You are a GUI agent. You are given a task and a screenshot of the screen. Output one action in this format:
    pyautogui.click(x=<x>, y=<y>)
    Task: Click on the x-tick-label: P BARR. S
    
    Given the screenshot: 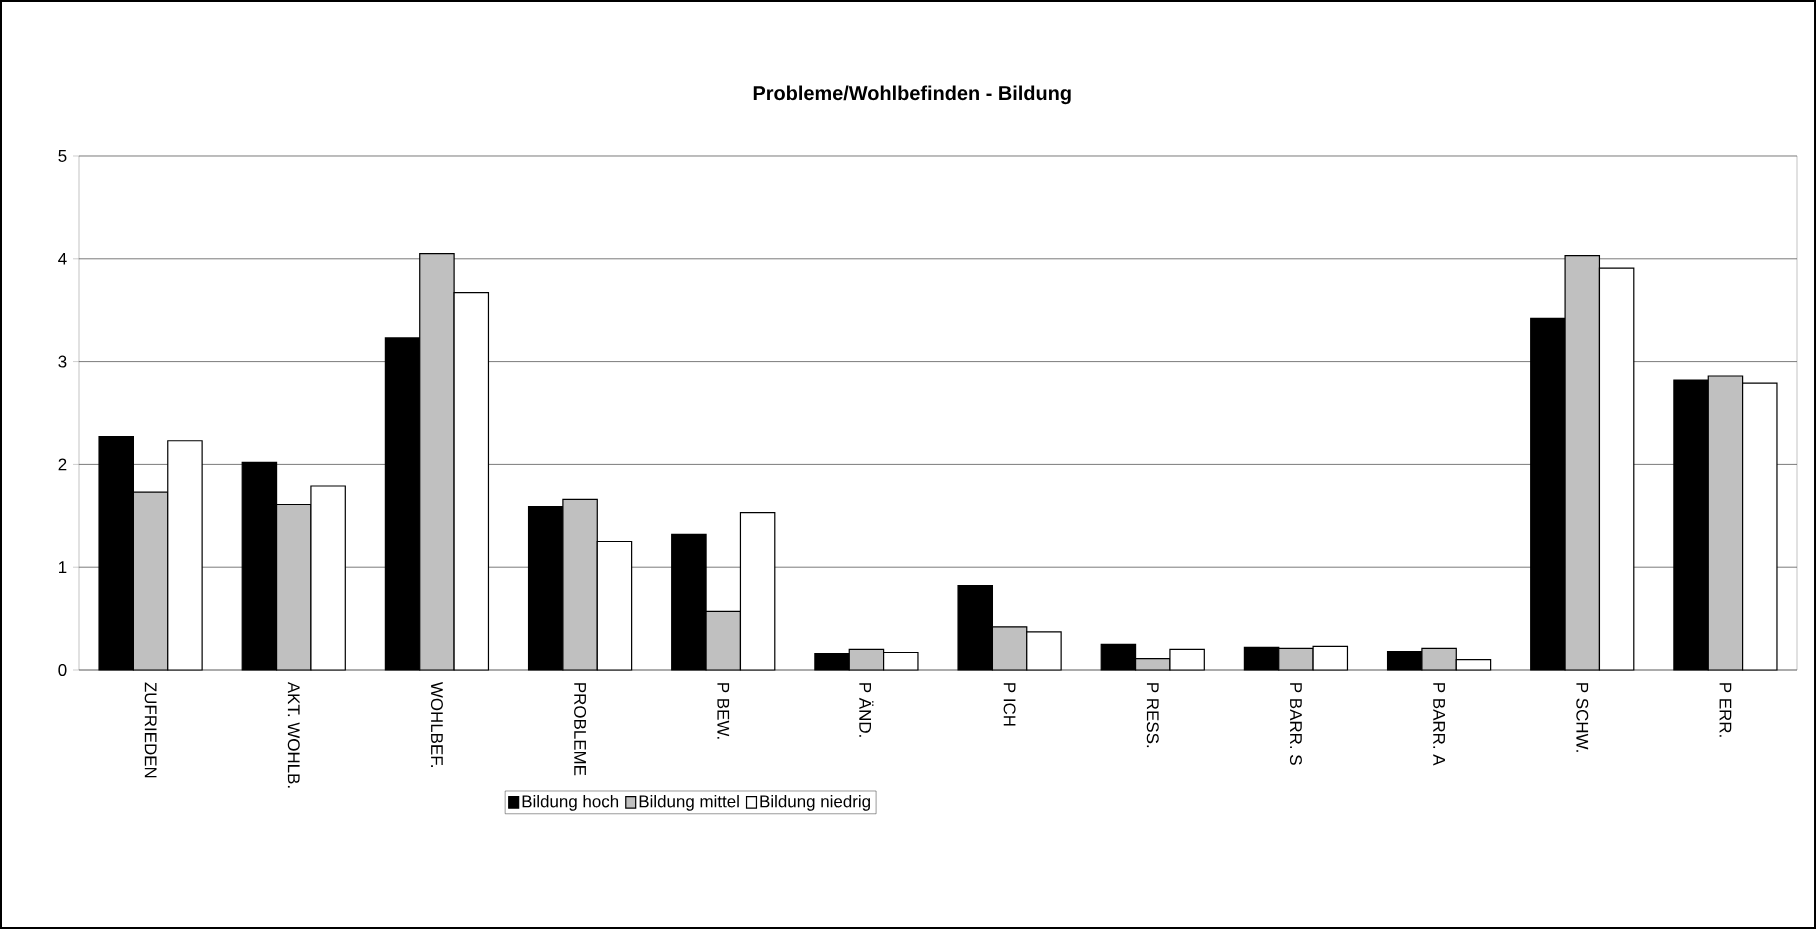 What is the action you would take?
    pyautogui.click(x=1295, y=724)
    